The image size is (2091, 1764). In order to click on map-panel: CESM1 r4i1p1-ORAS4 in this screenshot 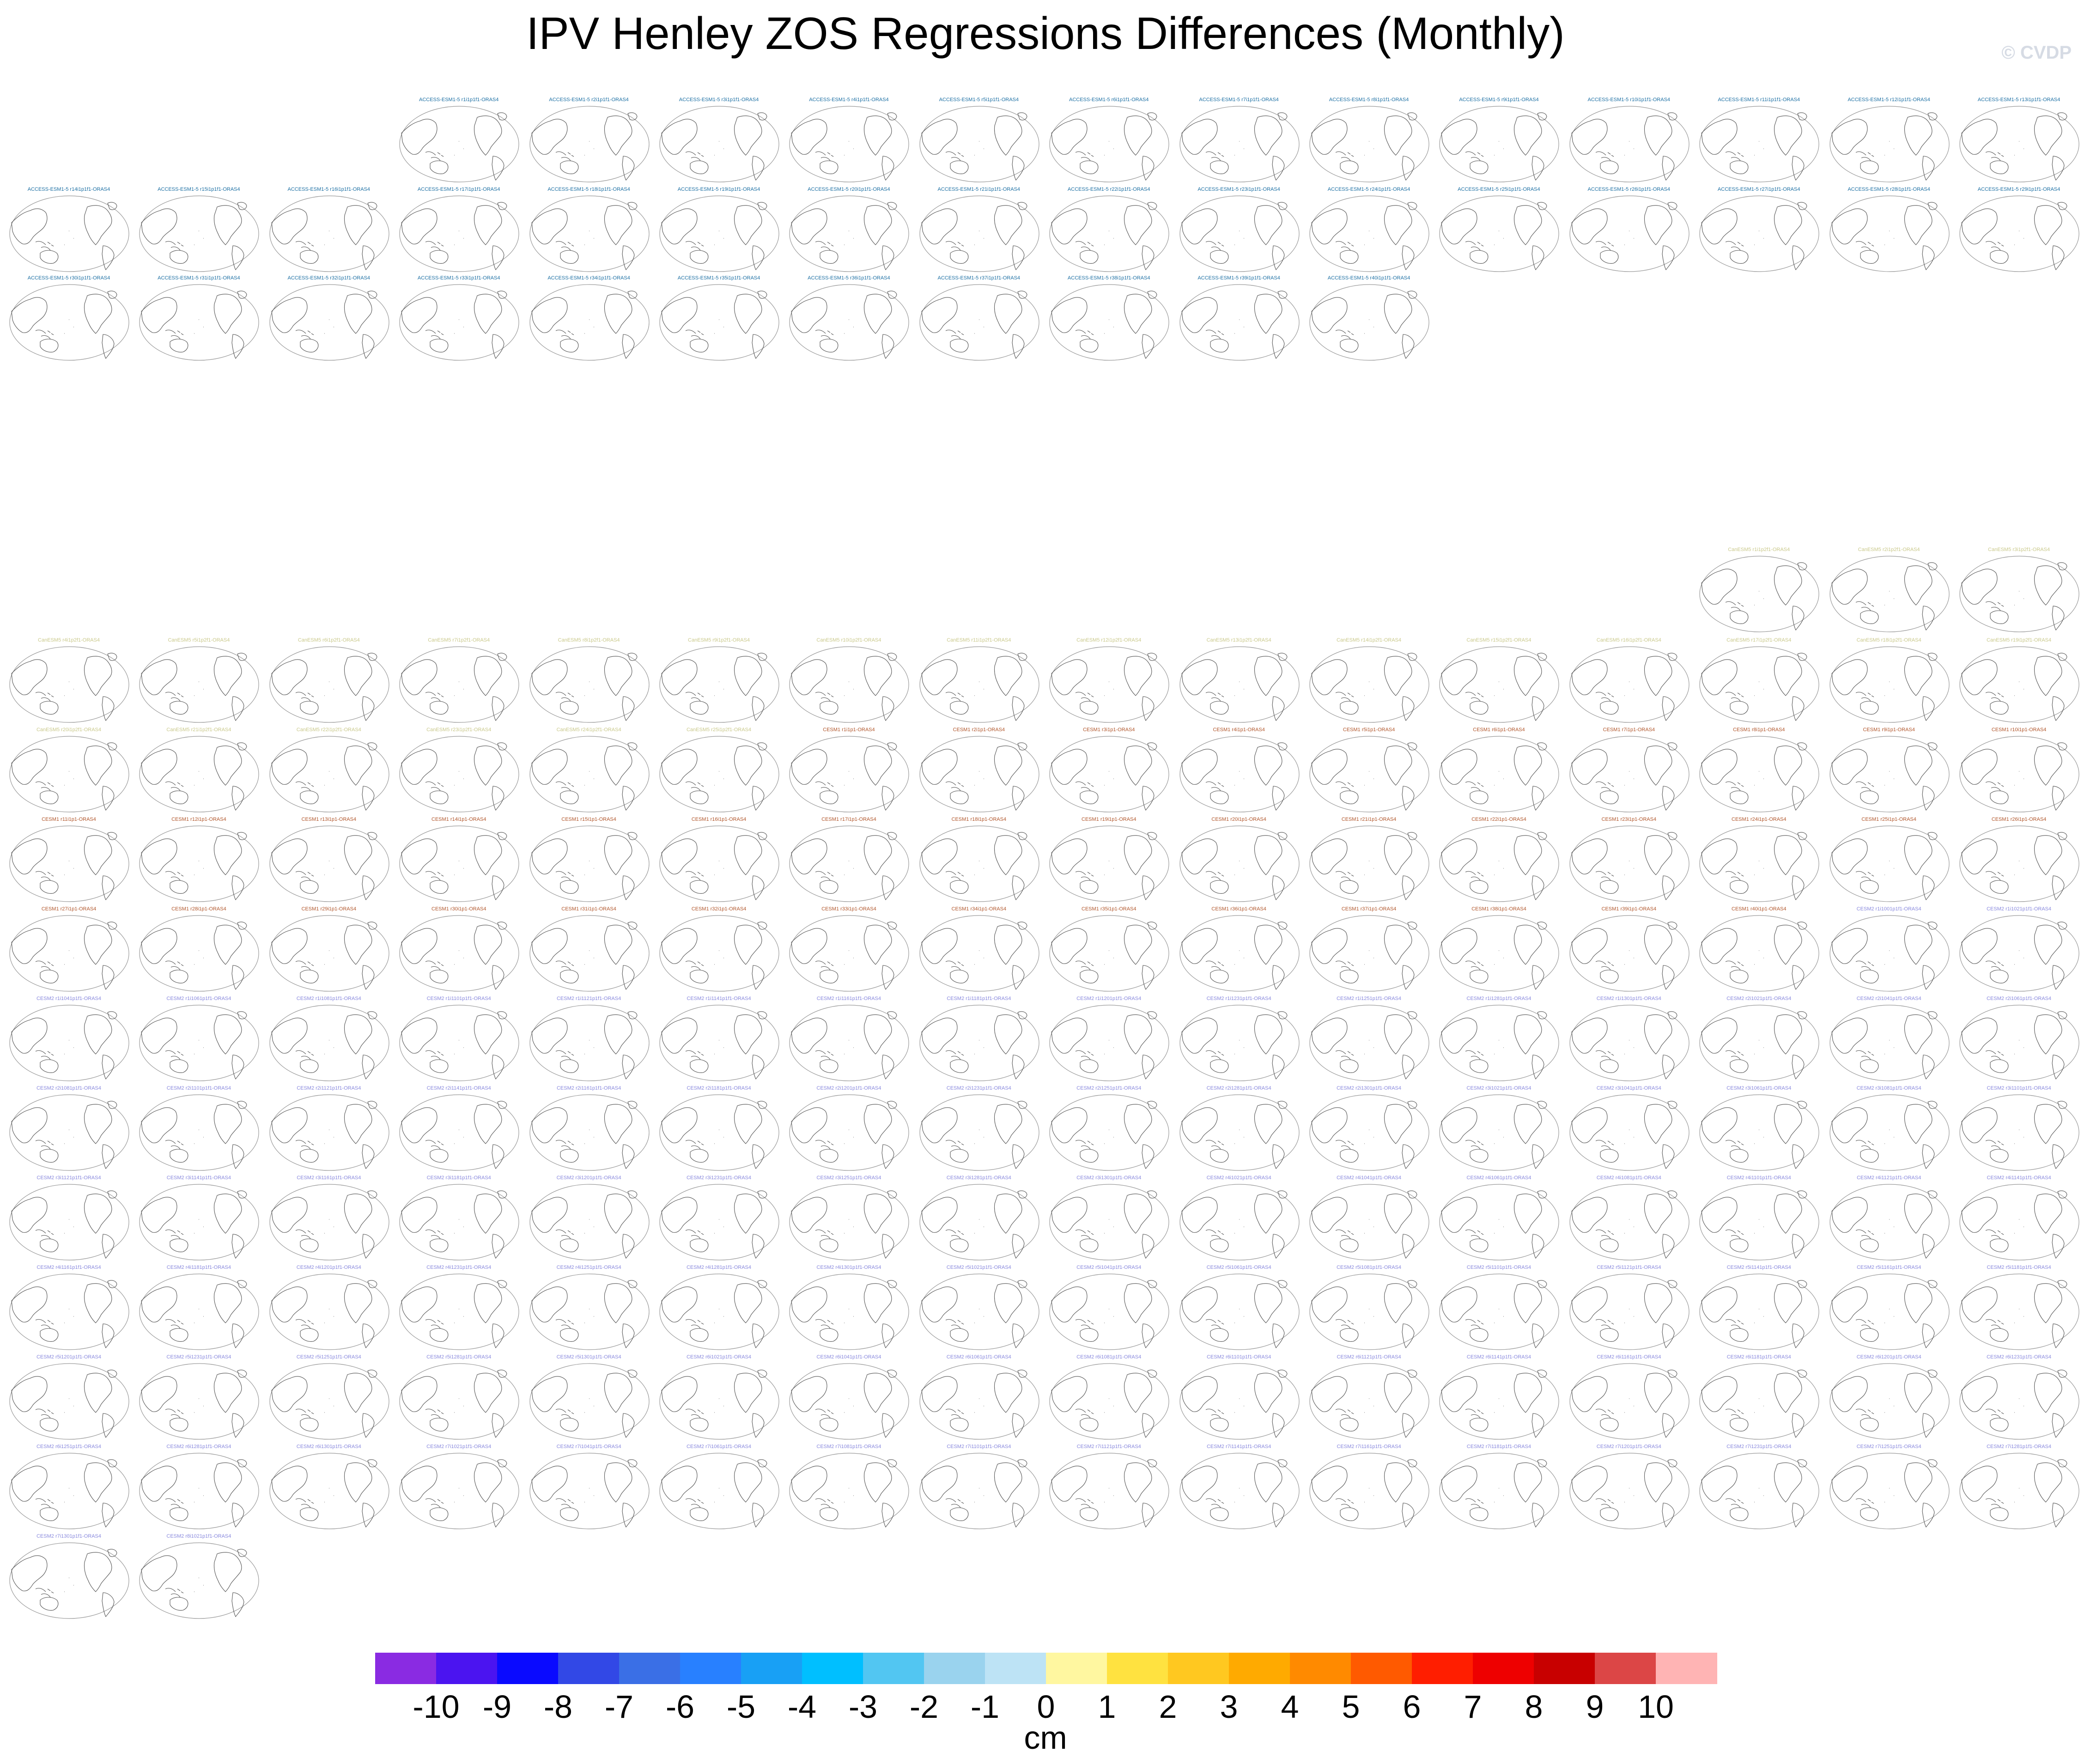, I will do `click(1239, 770)`.